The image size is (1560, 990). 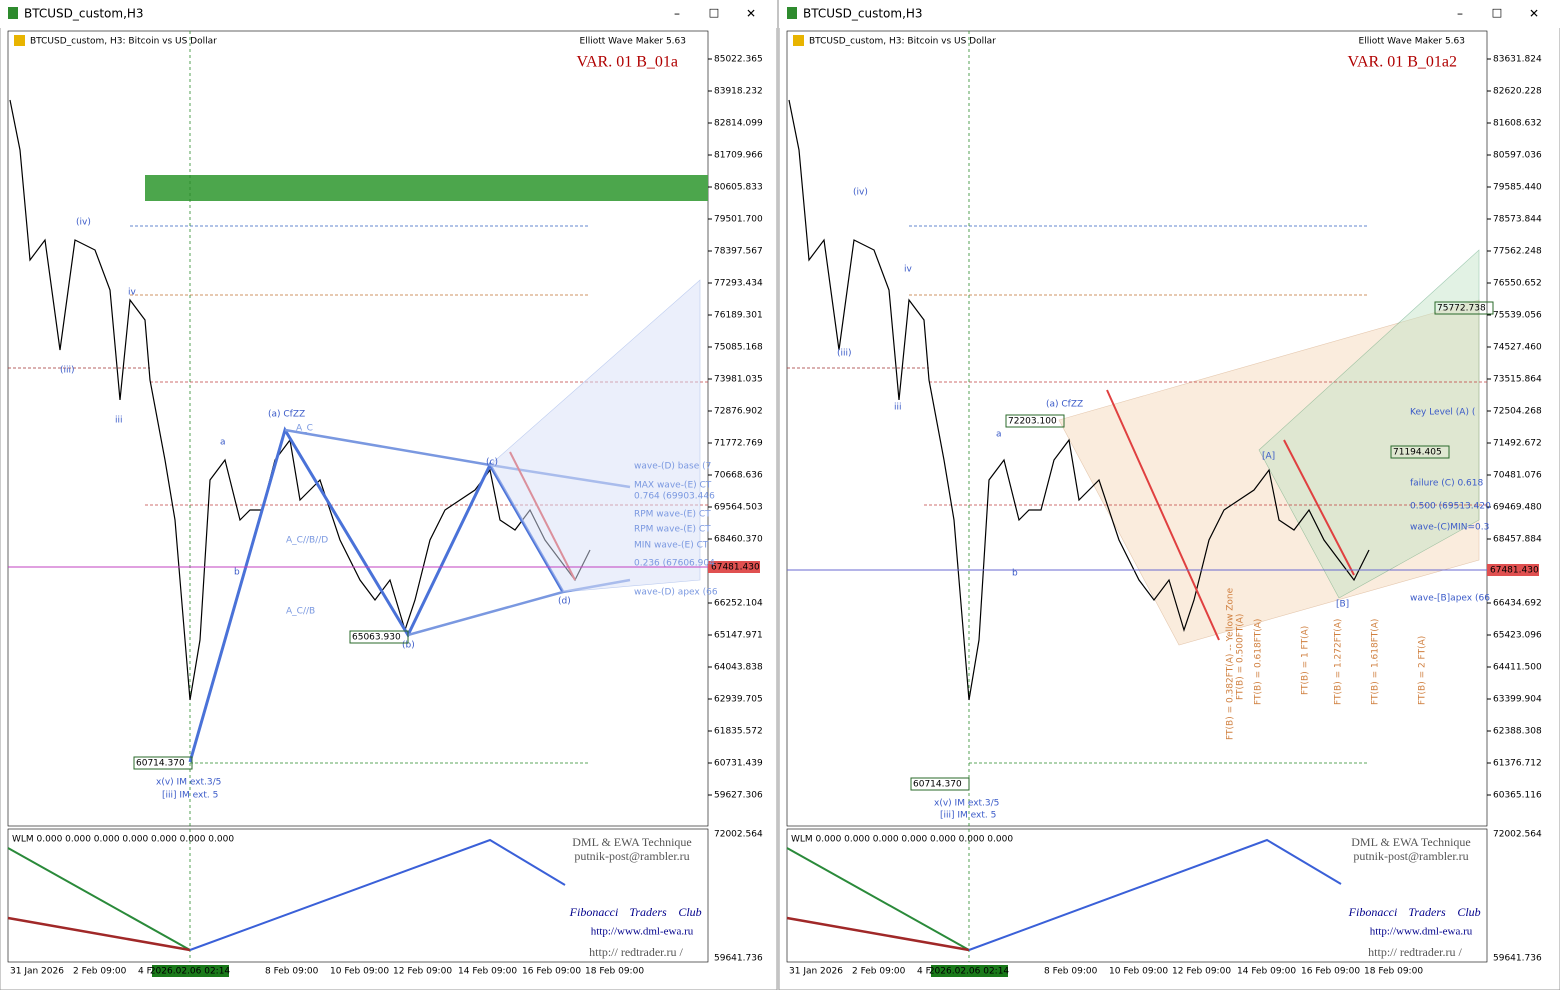 I want to click on price-label: 72876.902, so click(x=738, y=412).